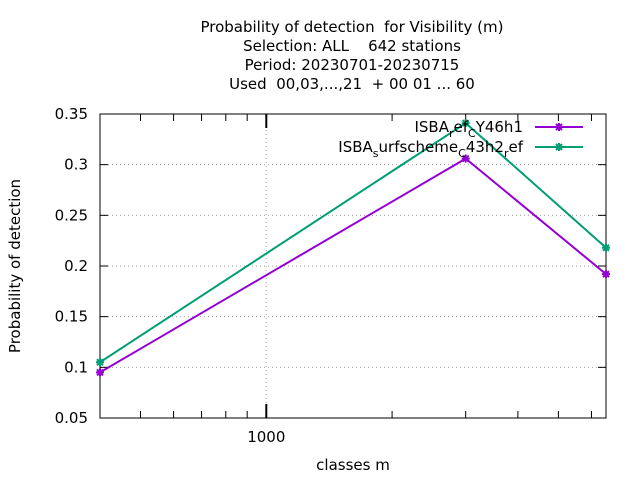 The height and width of the screenshot is (480, 640). What do you see at coordinates (71, 317) in the screenshot?
I see `y-tick-label: 0.15` at bounding box center [71, 317].